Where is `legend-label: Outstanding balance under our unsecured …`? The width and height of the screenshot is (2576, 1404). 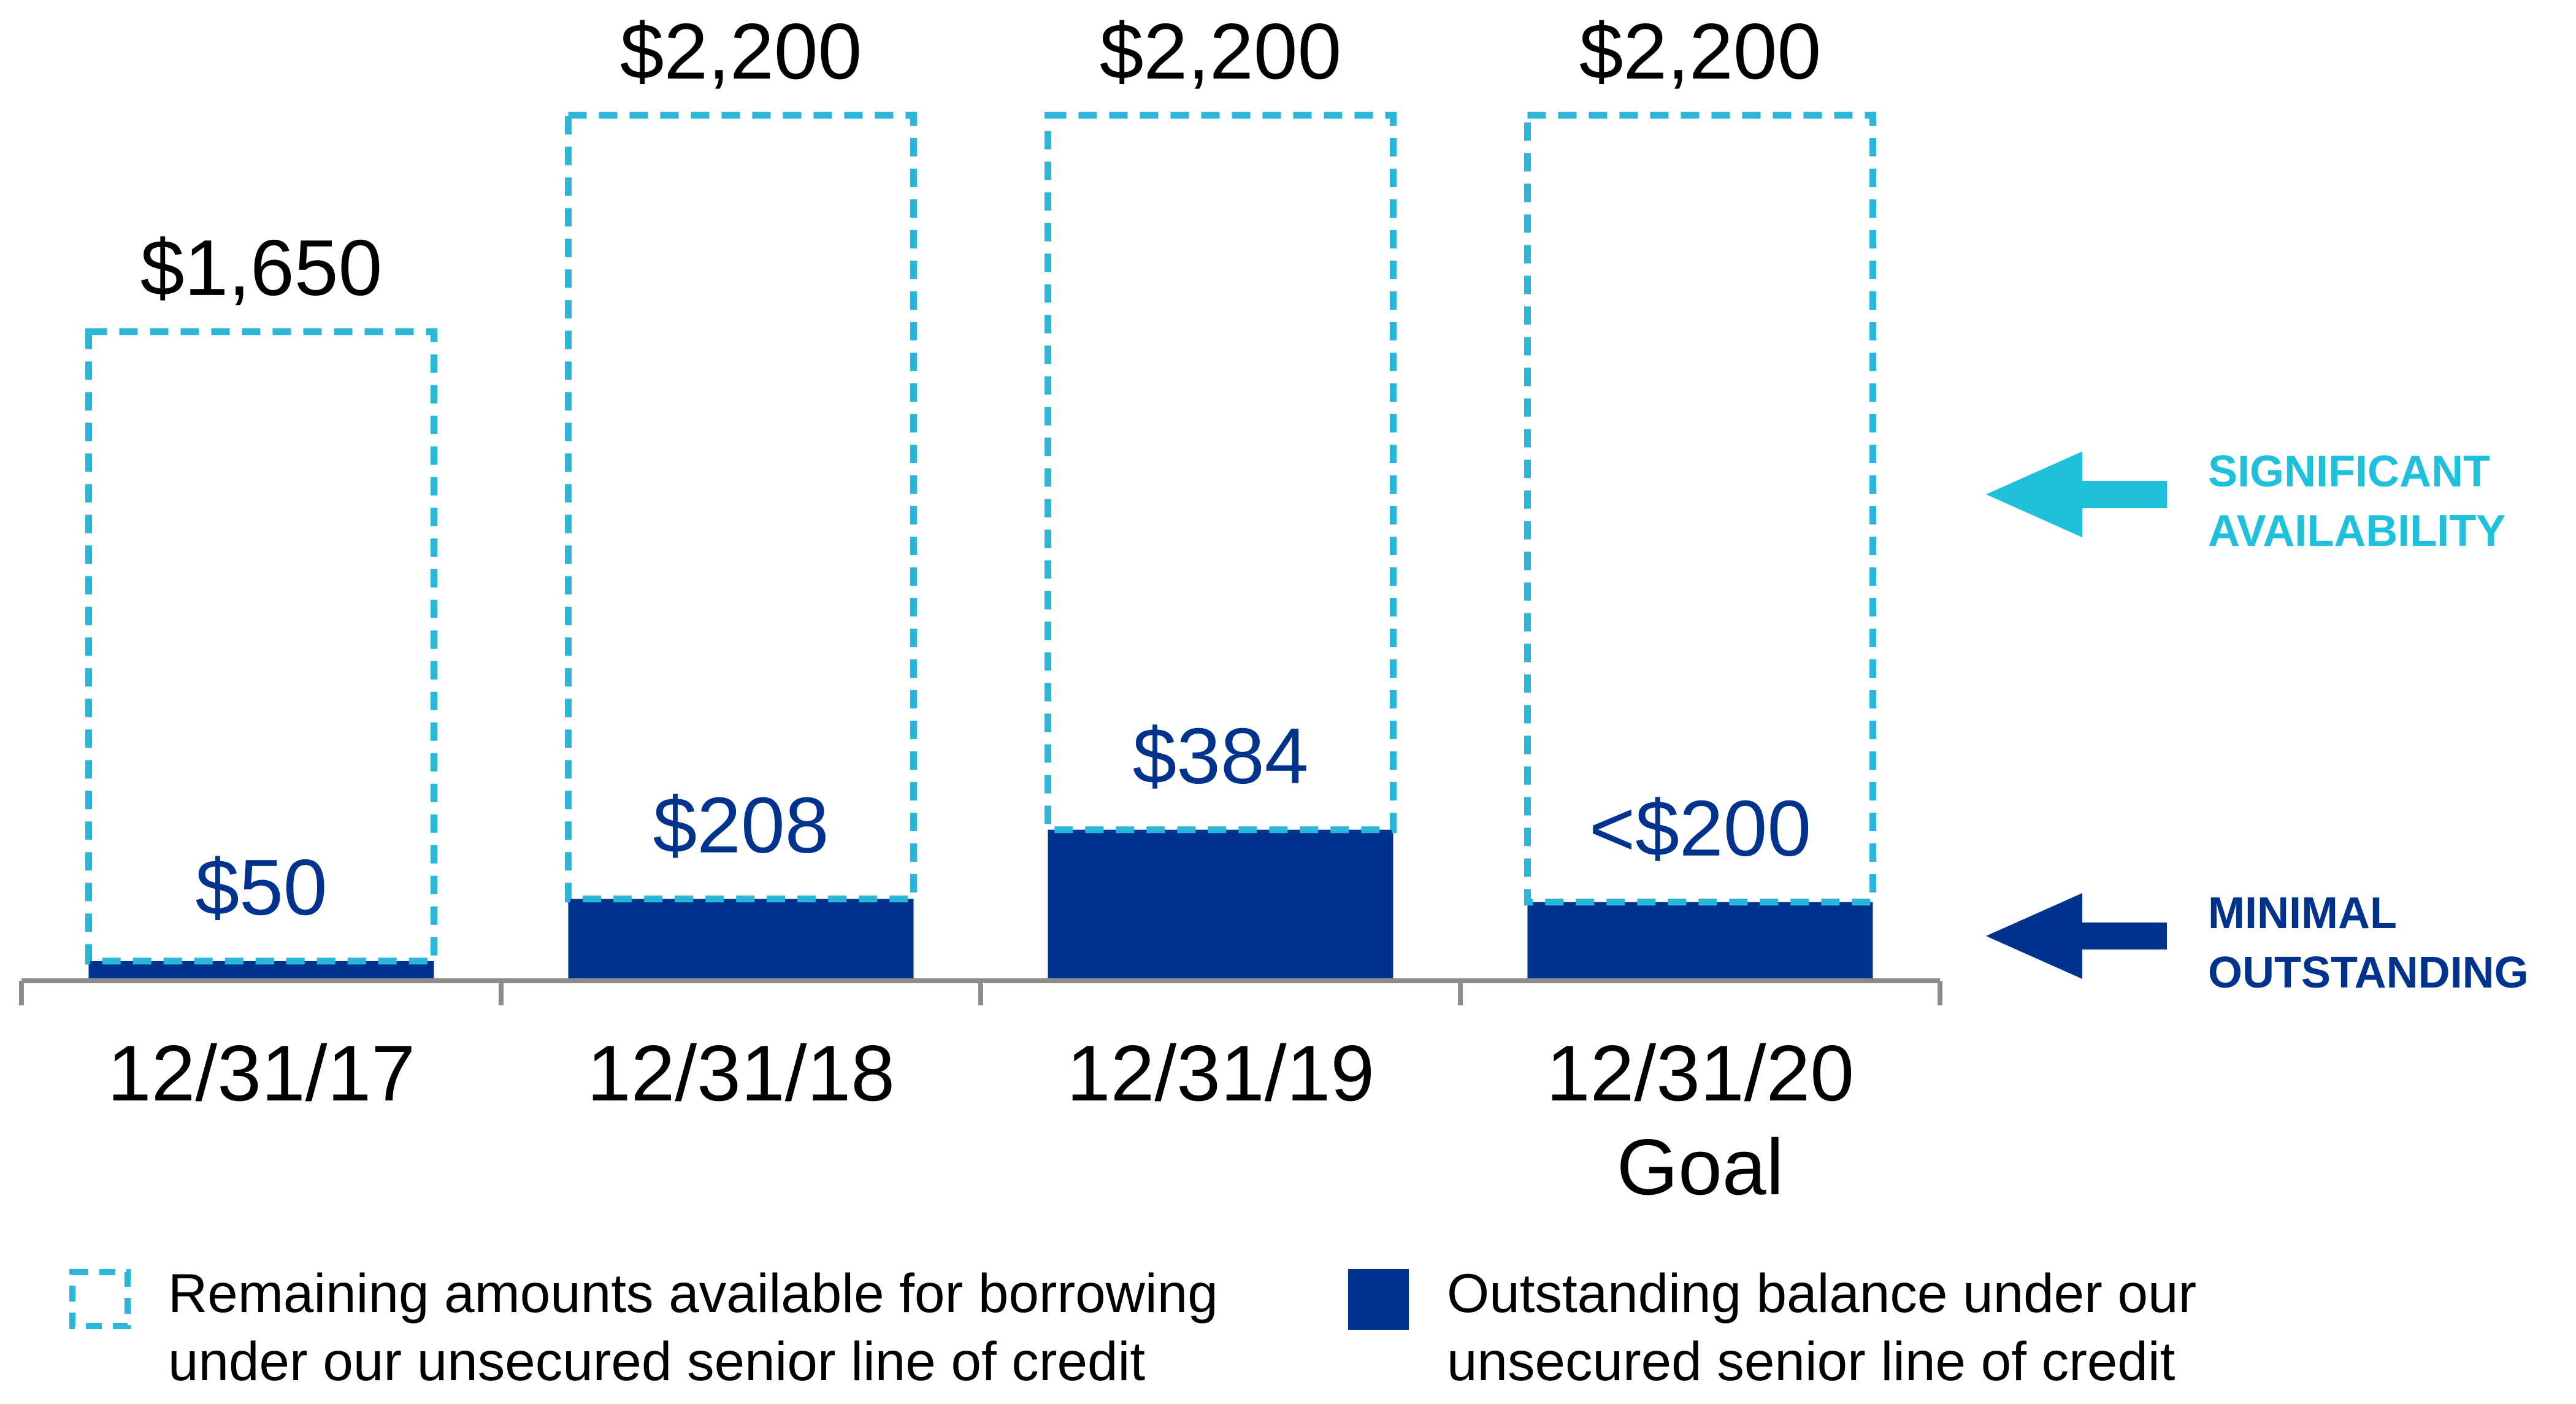 legend-label: Outstanding balance under our unsecured … is located at coordinates (1822, 1327).